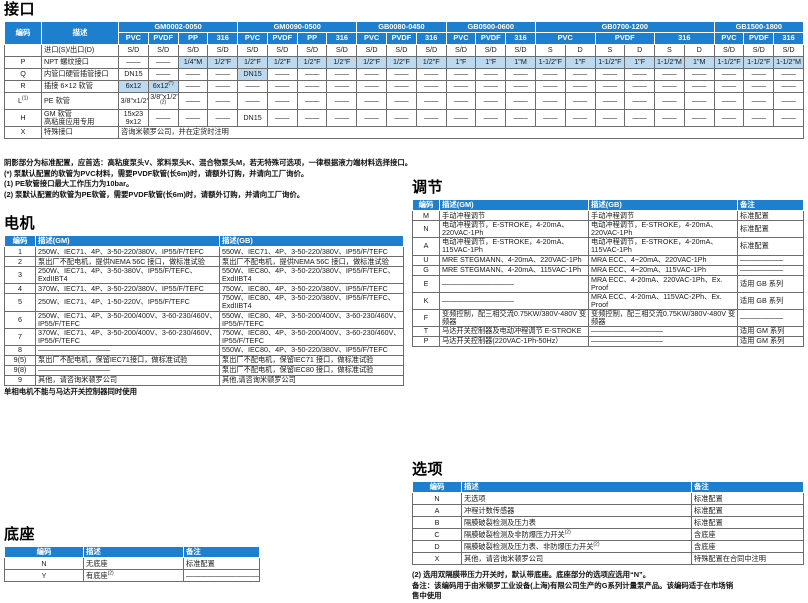 The image size is (808, 603). I want to click on base-col-desc: 描述, so click(133, 552).